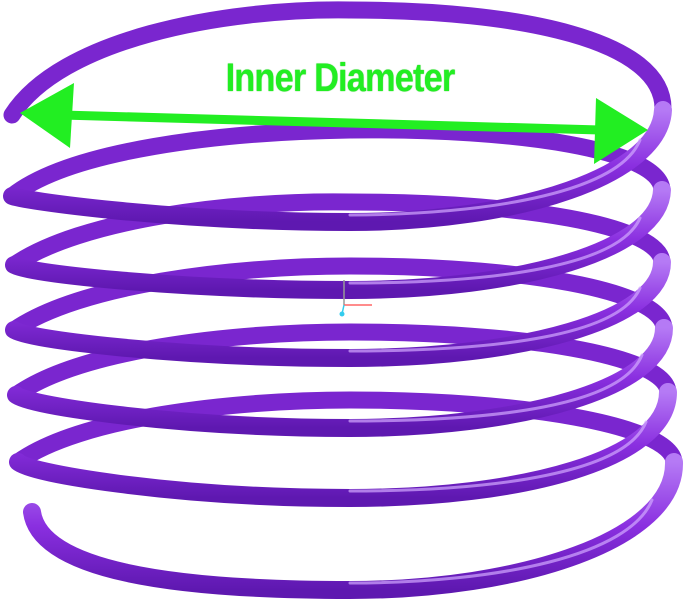  Describe the element at coordinates (331, 122) in the screenshot. I see `arrow-shaft` at that location.